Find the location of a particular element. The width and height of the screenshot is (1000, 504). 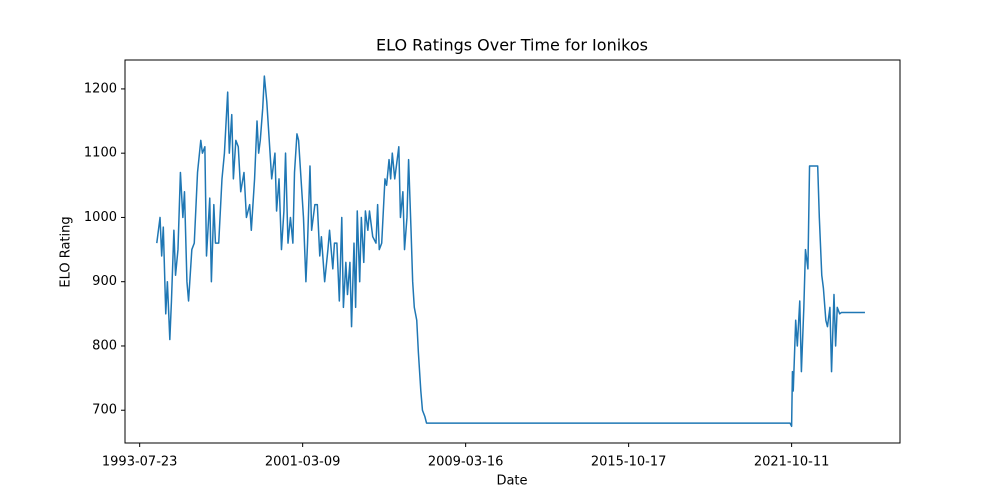

y-tick-label: 900 is located at coordinates (104, 281).